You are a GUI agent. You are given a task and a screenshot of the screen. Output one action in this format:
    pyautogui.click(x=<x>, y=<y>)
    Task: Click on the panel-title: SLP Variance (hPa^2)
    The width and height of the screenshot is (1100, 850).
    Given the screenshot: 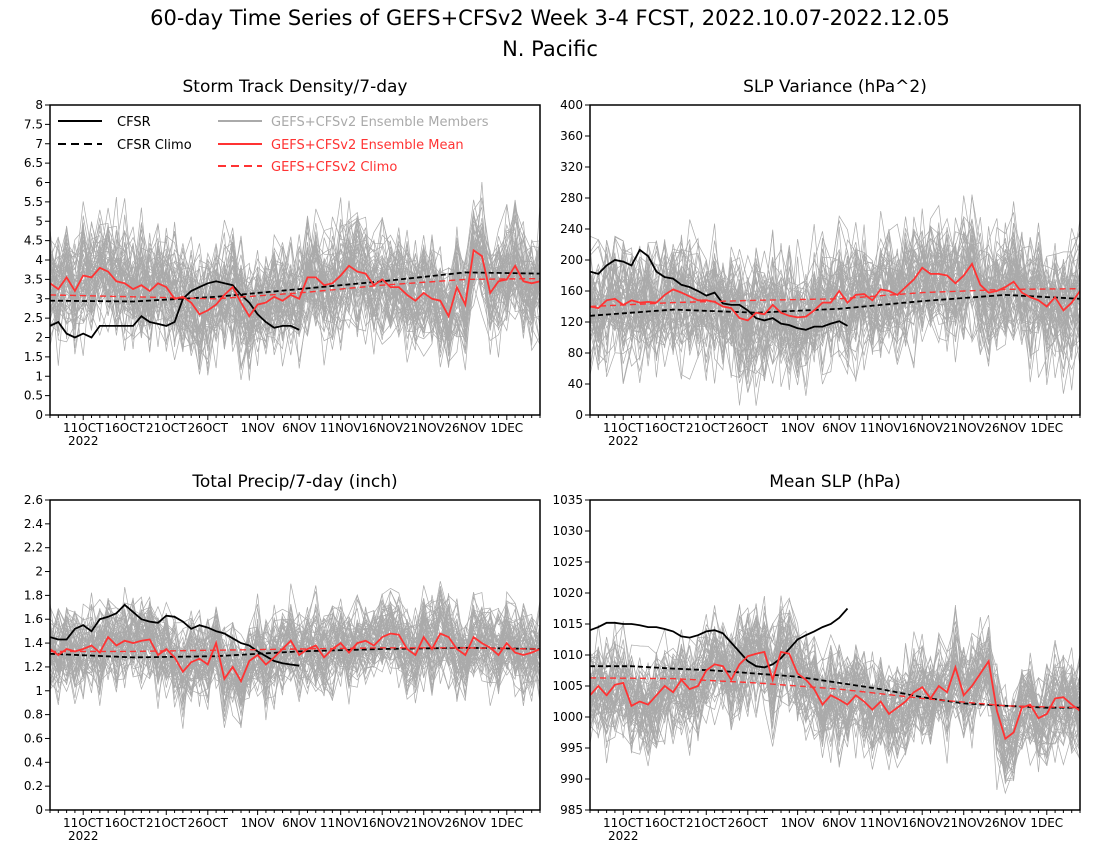 What is the action you would take?
    pyautogui.click(x=835, y=87)
    